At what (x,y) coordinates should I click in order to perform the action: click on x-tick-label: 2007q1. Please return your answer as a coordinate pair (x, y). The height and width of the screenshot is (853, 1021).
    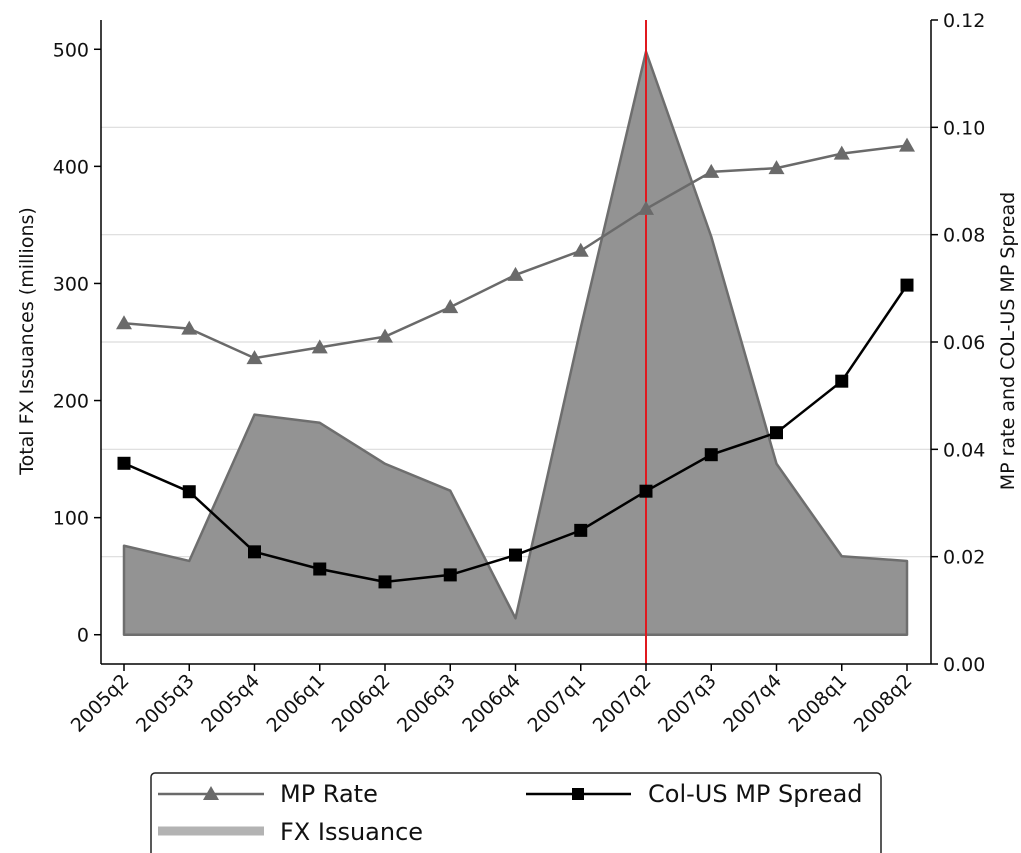
    Looking at the image, I should click on (556, 703).